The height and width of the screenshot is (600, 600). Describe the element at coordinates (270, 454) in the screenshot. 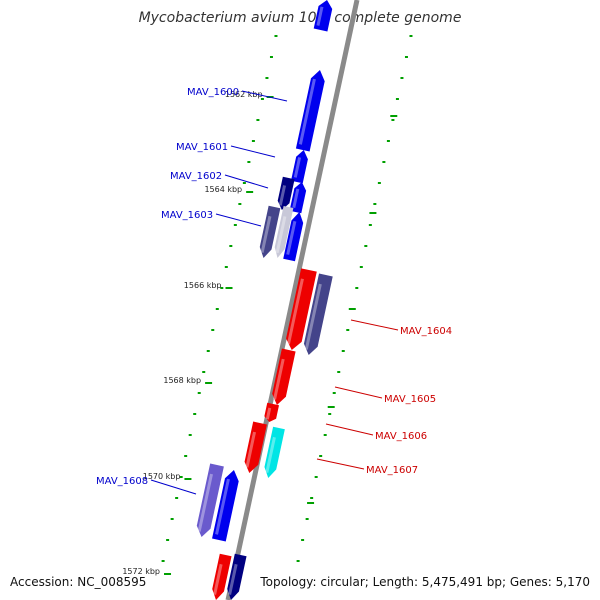

I see `gene-block-mav-1607-highlight` at that location.